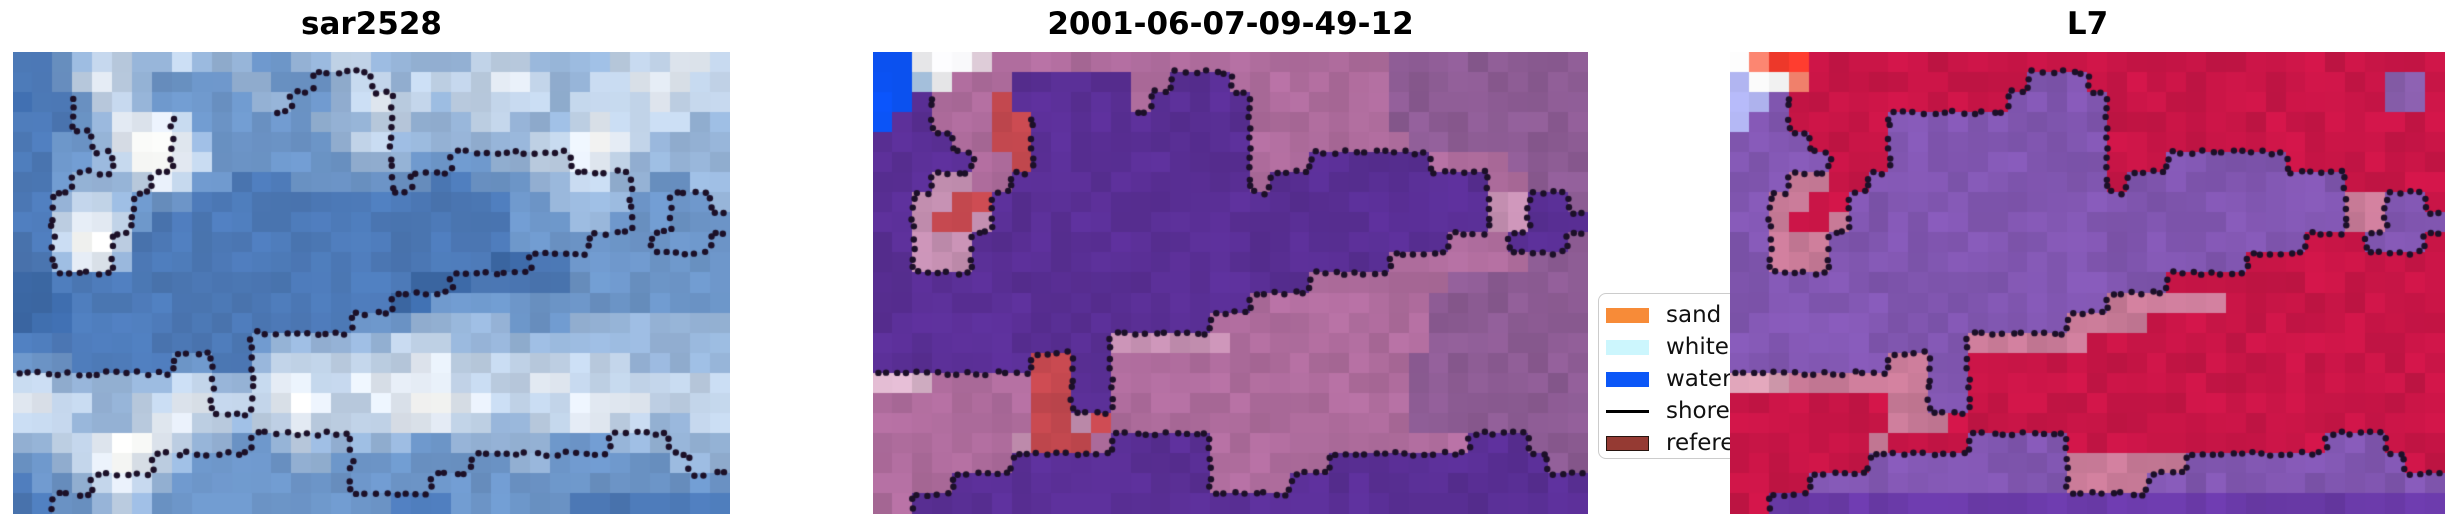 The width and height of the screenshot is (2460, 530). Describe the element at coordinates (371, 24) in the screenshot. I see `panel-title-sar2528: sar2528` at that location.